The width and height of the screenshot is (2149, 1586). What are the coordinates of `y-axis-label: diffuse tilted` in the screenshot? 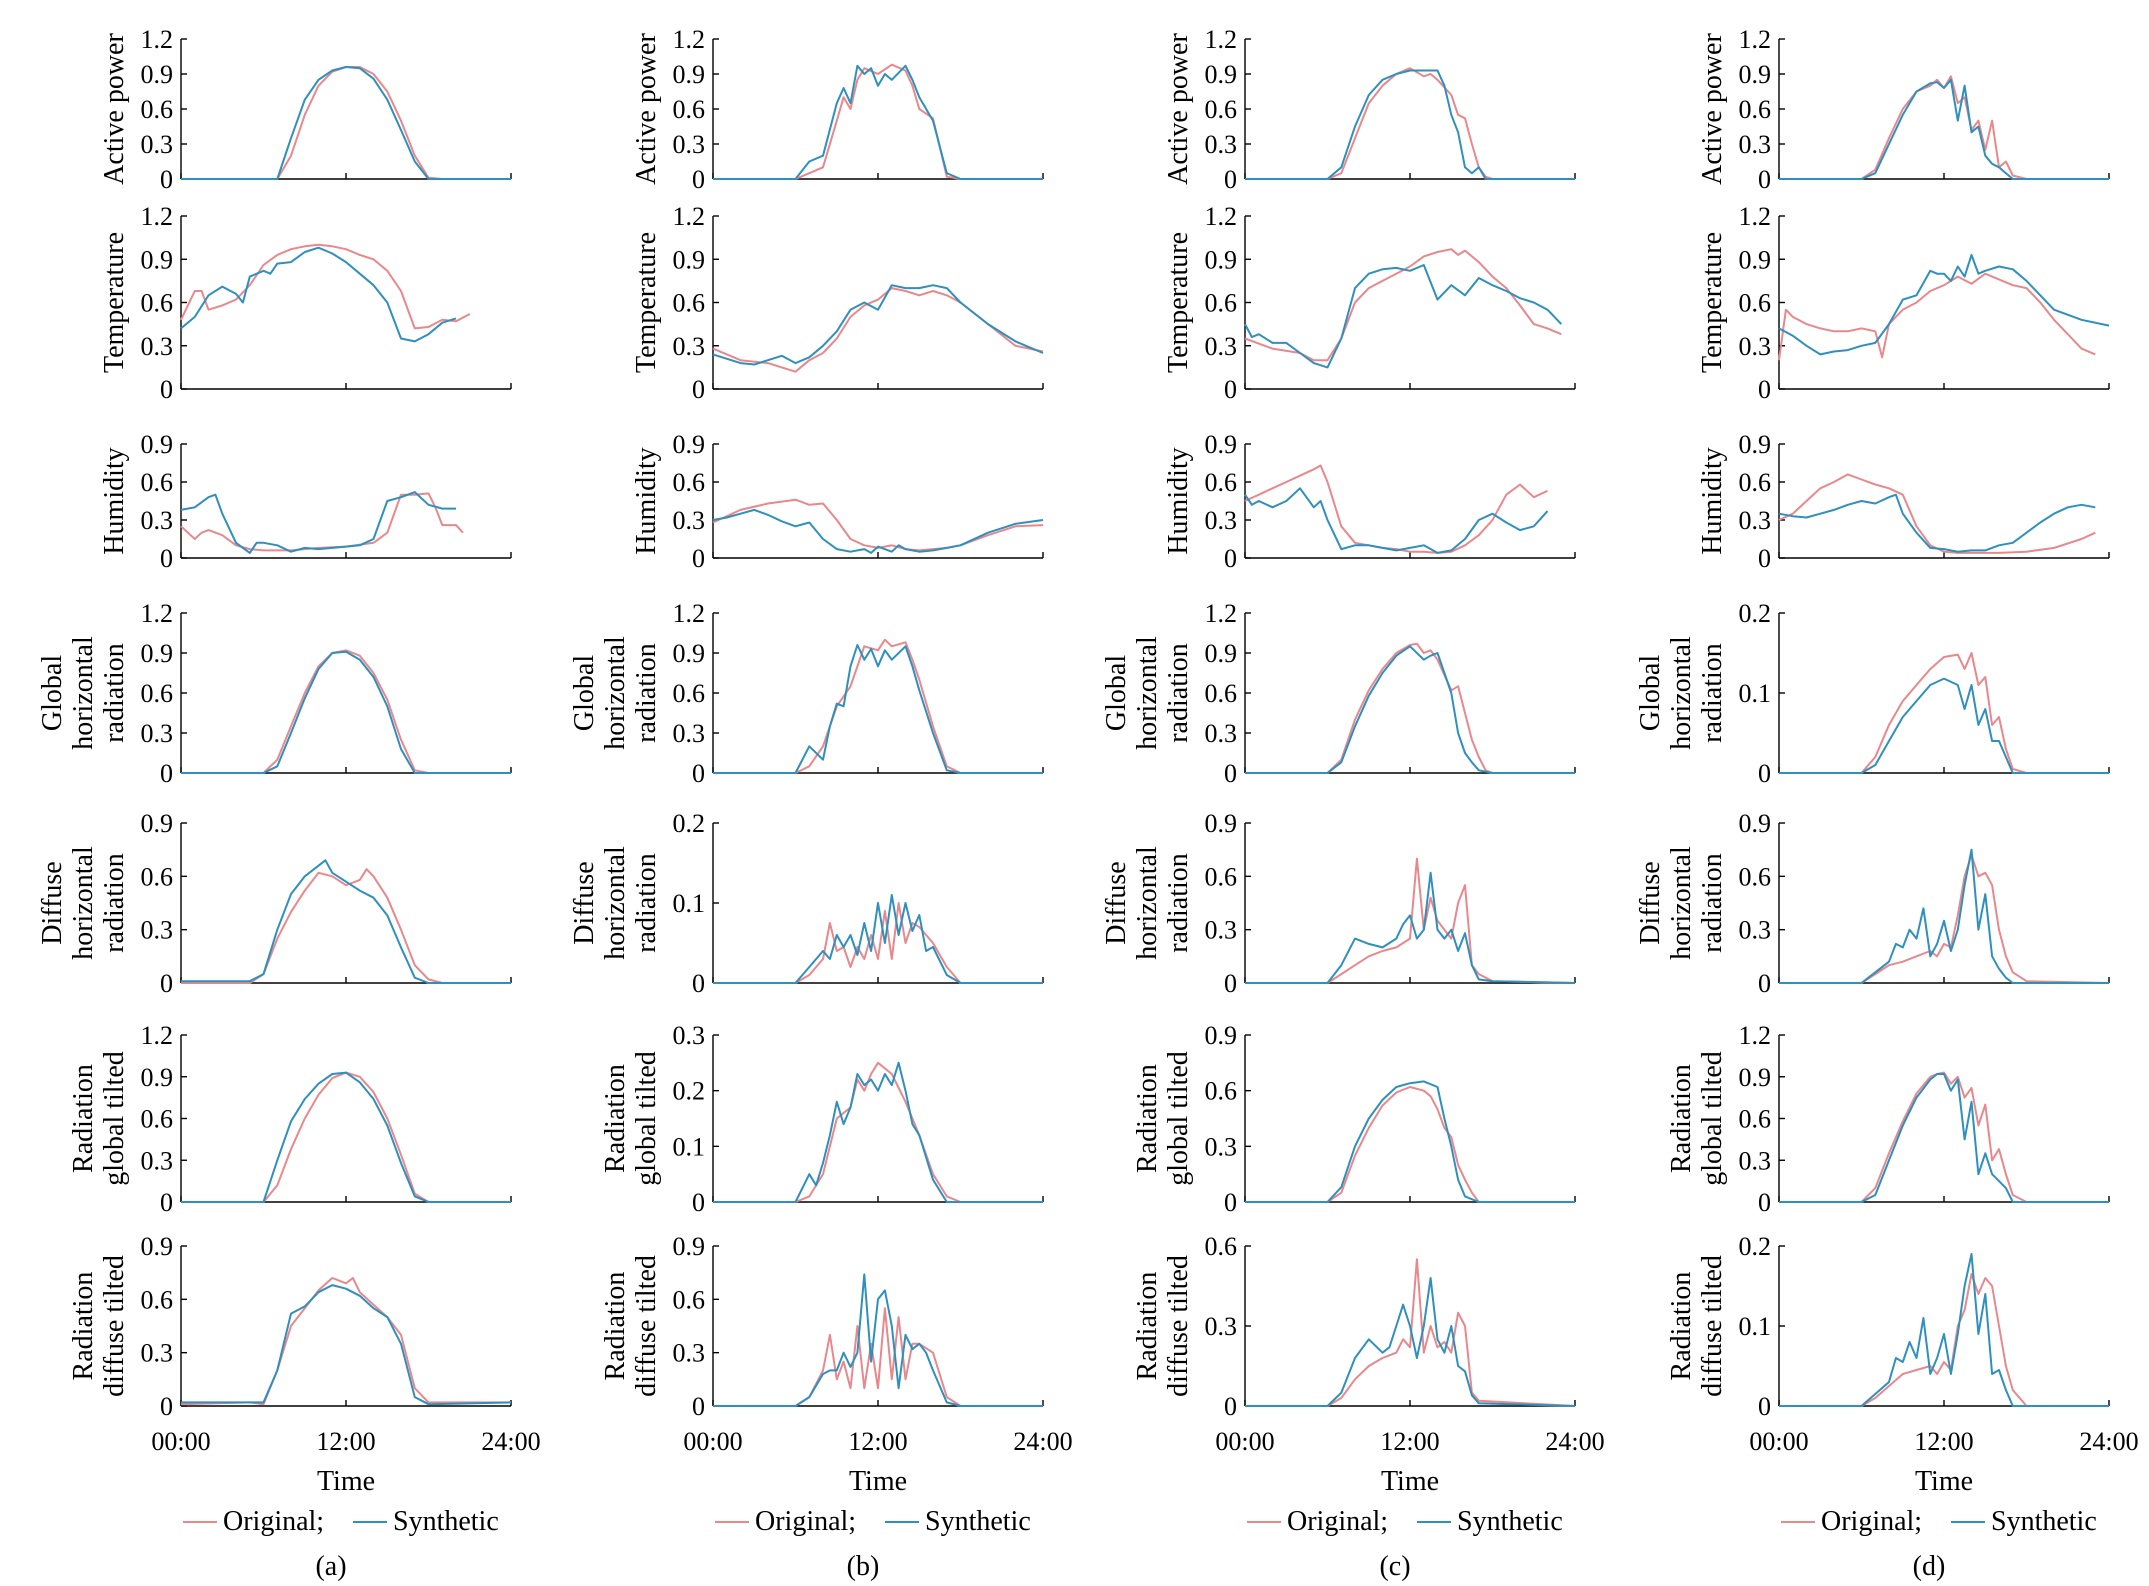 It's located at (646, 1326).